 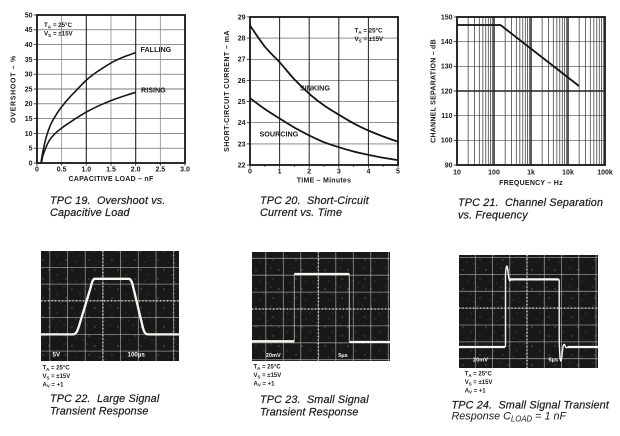 What do you see at coordinates (29, 30) in the screenshot?
I see `svg-text: 45` at bounding box center [29, 30].